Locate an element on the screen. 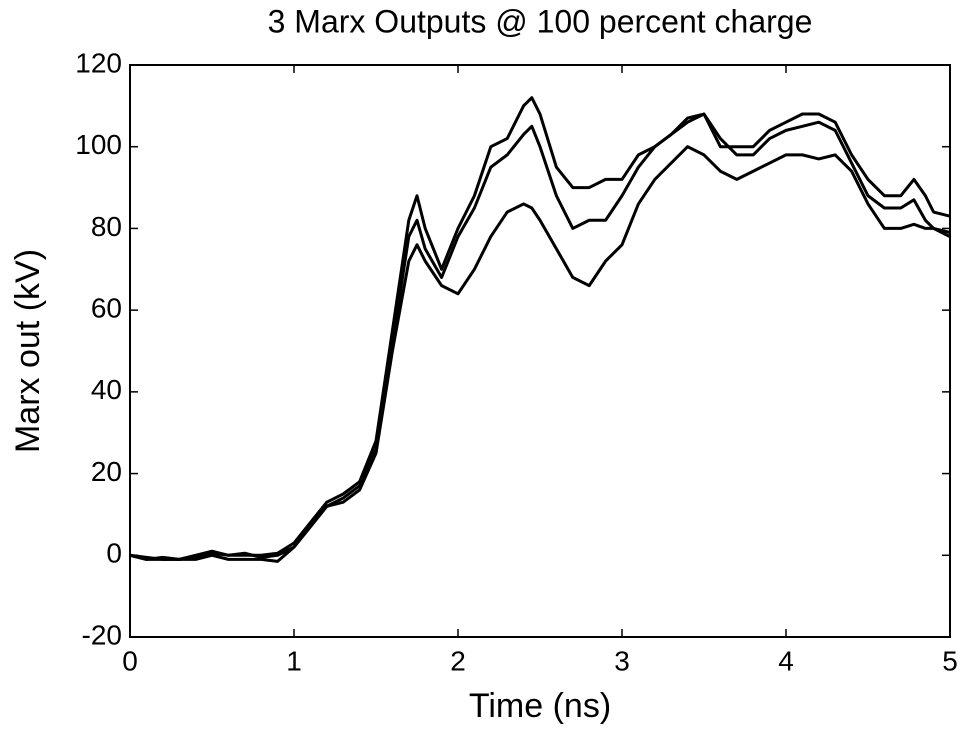 This screenshot has width=962, height=735. x-axis-label: Time (ns) is located at coordinates (540, 706).